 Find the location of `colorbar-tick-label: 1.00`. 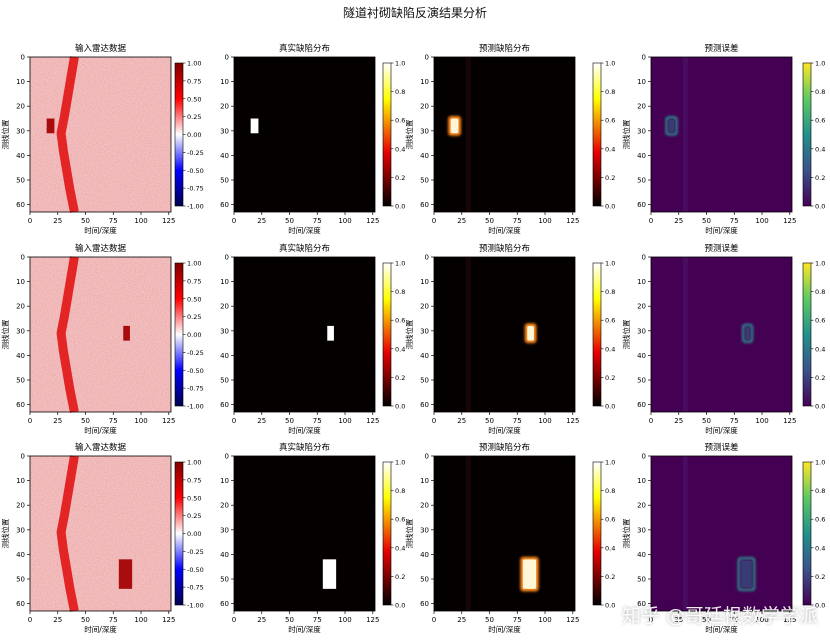

colorbar-tick-label: 1.00 is located at coordinates (194, 463).